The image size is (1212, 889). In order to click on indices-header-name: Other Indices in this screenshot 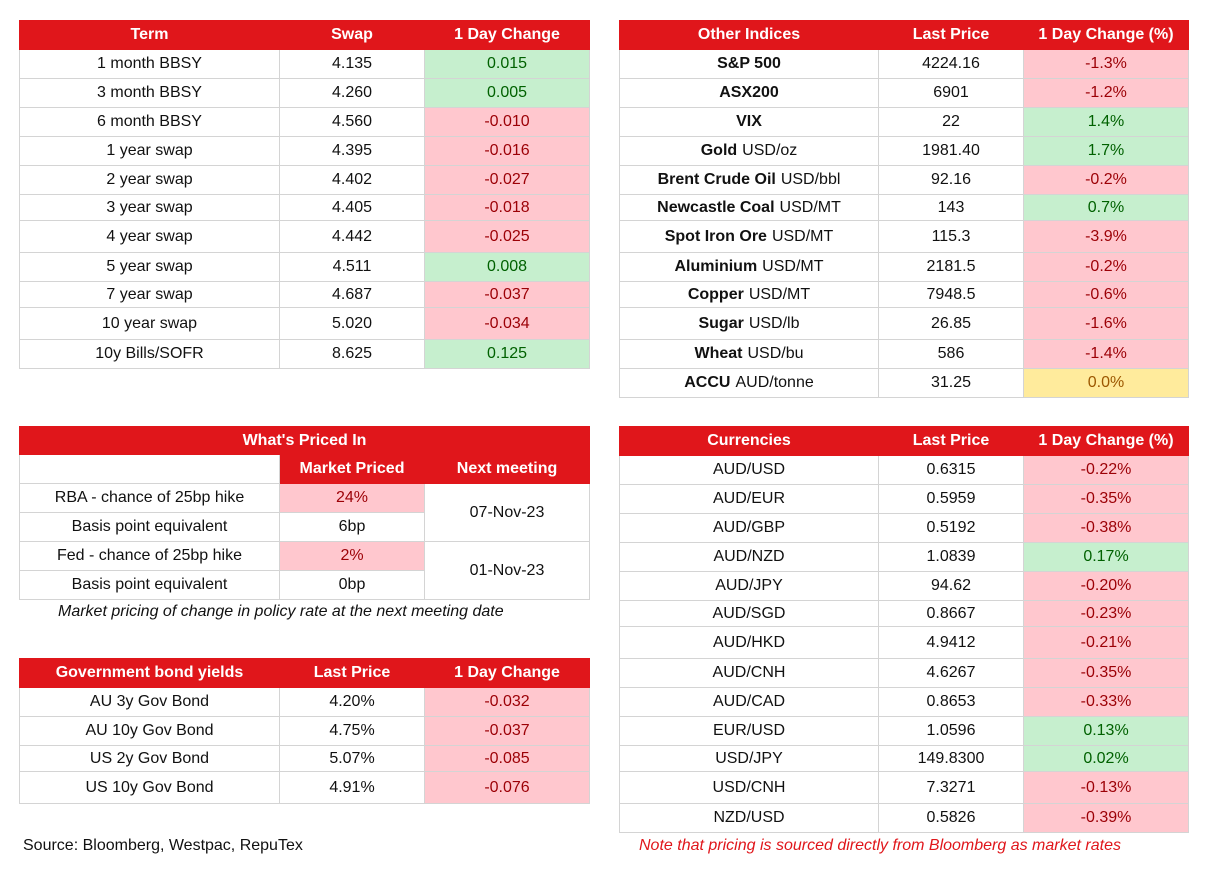, I will do `click(749, 35)`.